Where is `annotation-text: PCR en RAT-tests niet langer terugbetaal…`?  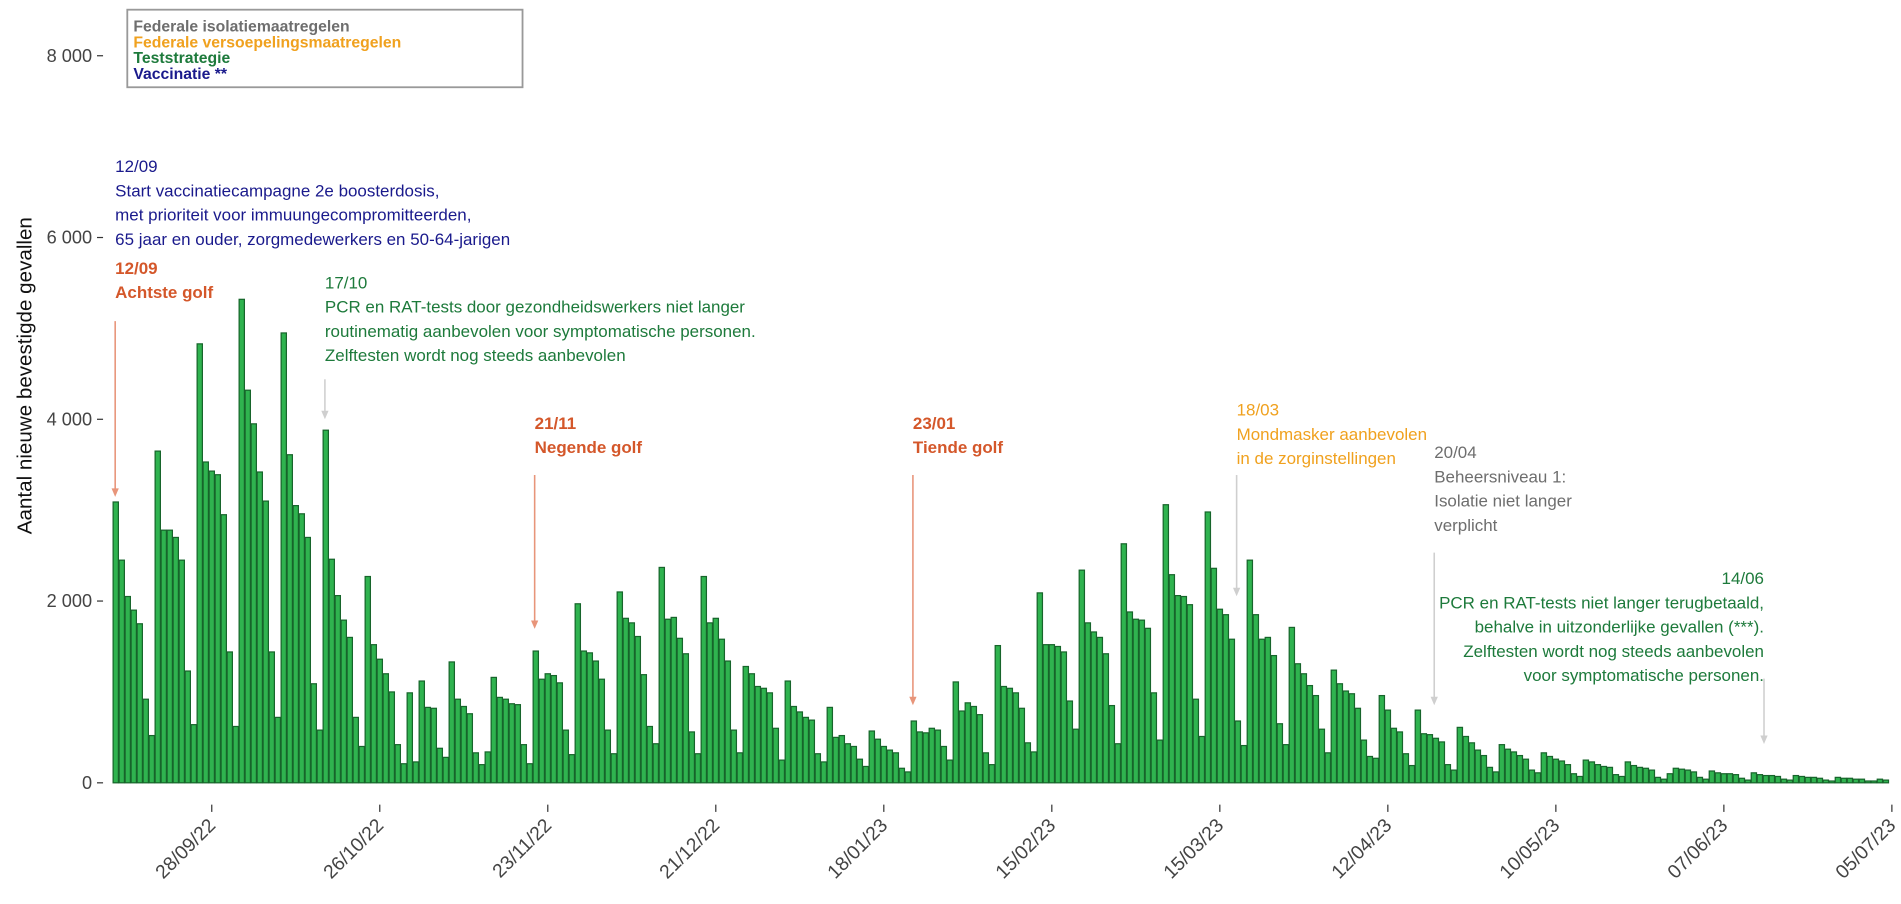
annotation-text: PCR en RAT-tests niet langer terugbetaal… is located at coordinates (1601, 602).